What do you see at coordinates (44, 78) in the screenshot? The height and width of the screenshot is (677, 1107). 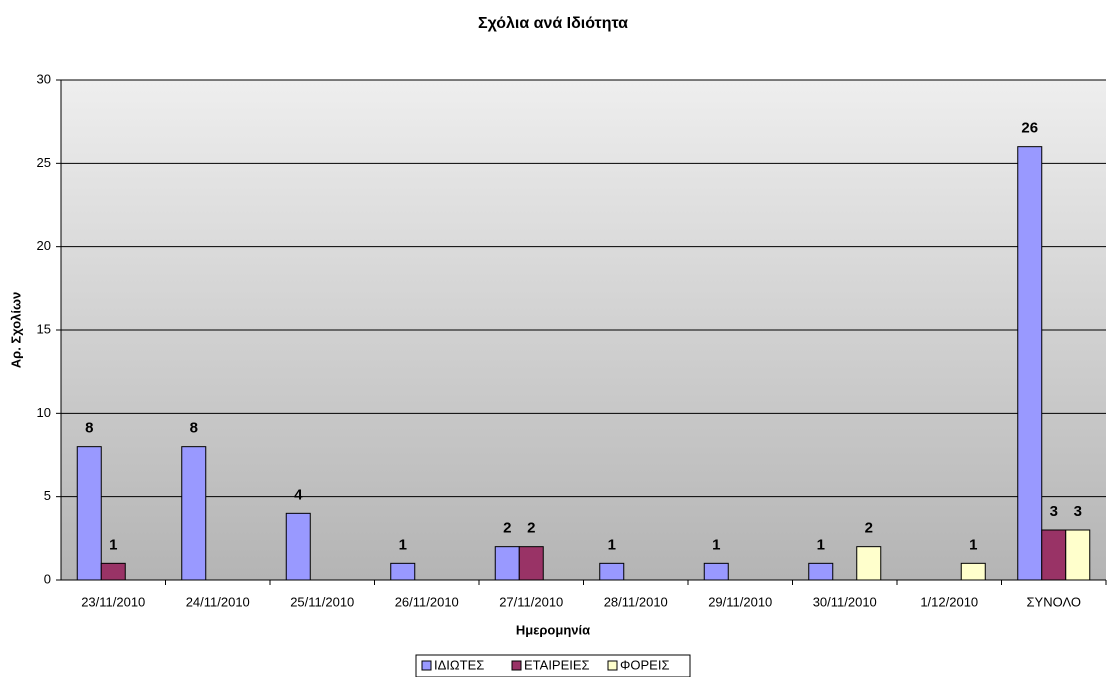 I see `y-tick-label: 30` at bounding box center [44, 78].